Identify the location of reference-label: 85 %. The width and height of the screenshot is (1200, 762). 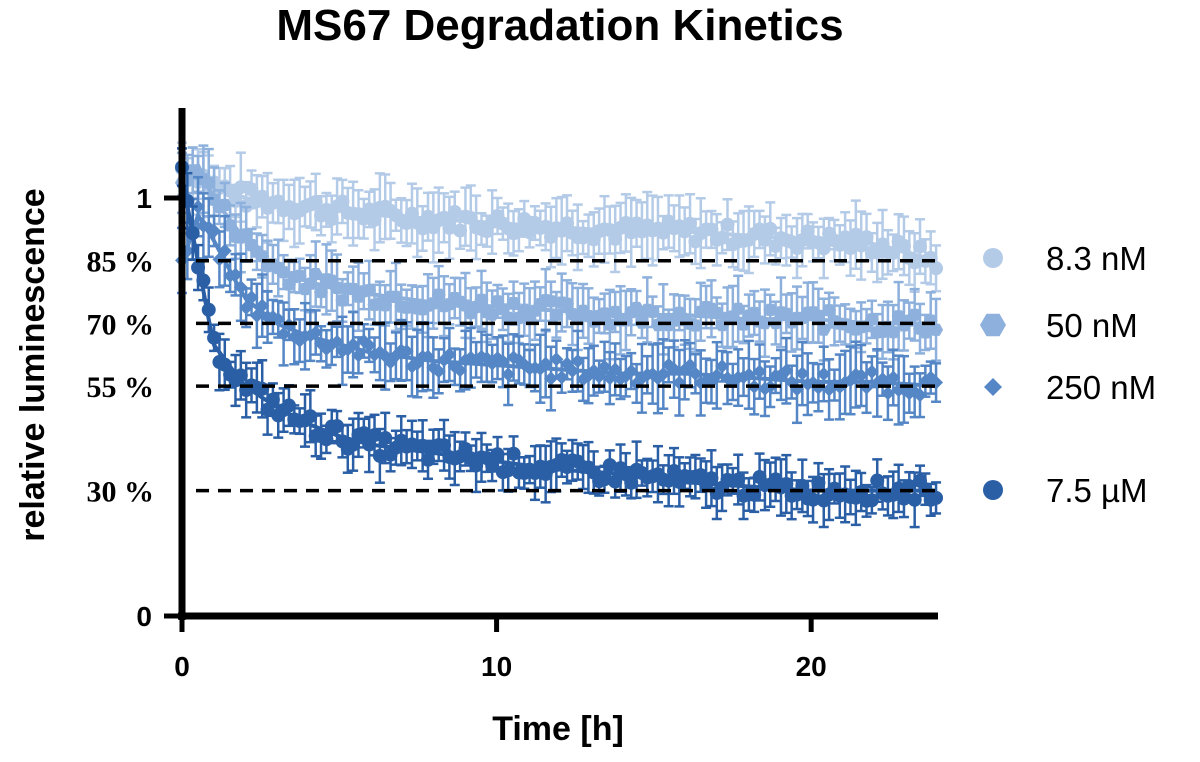
(121, 262).